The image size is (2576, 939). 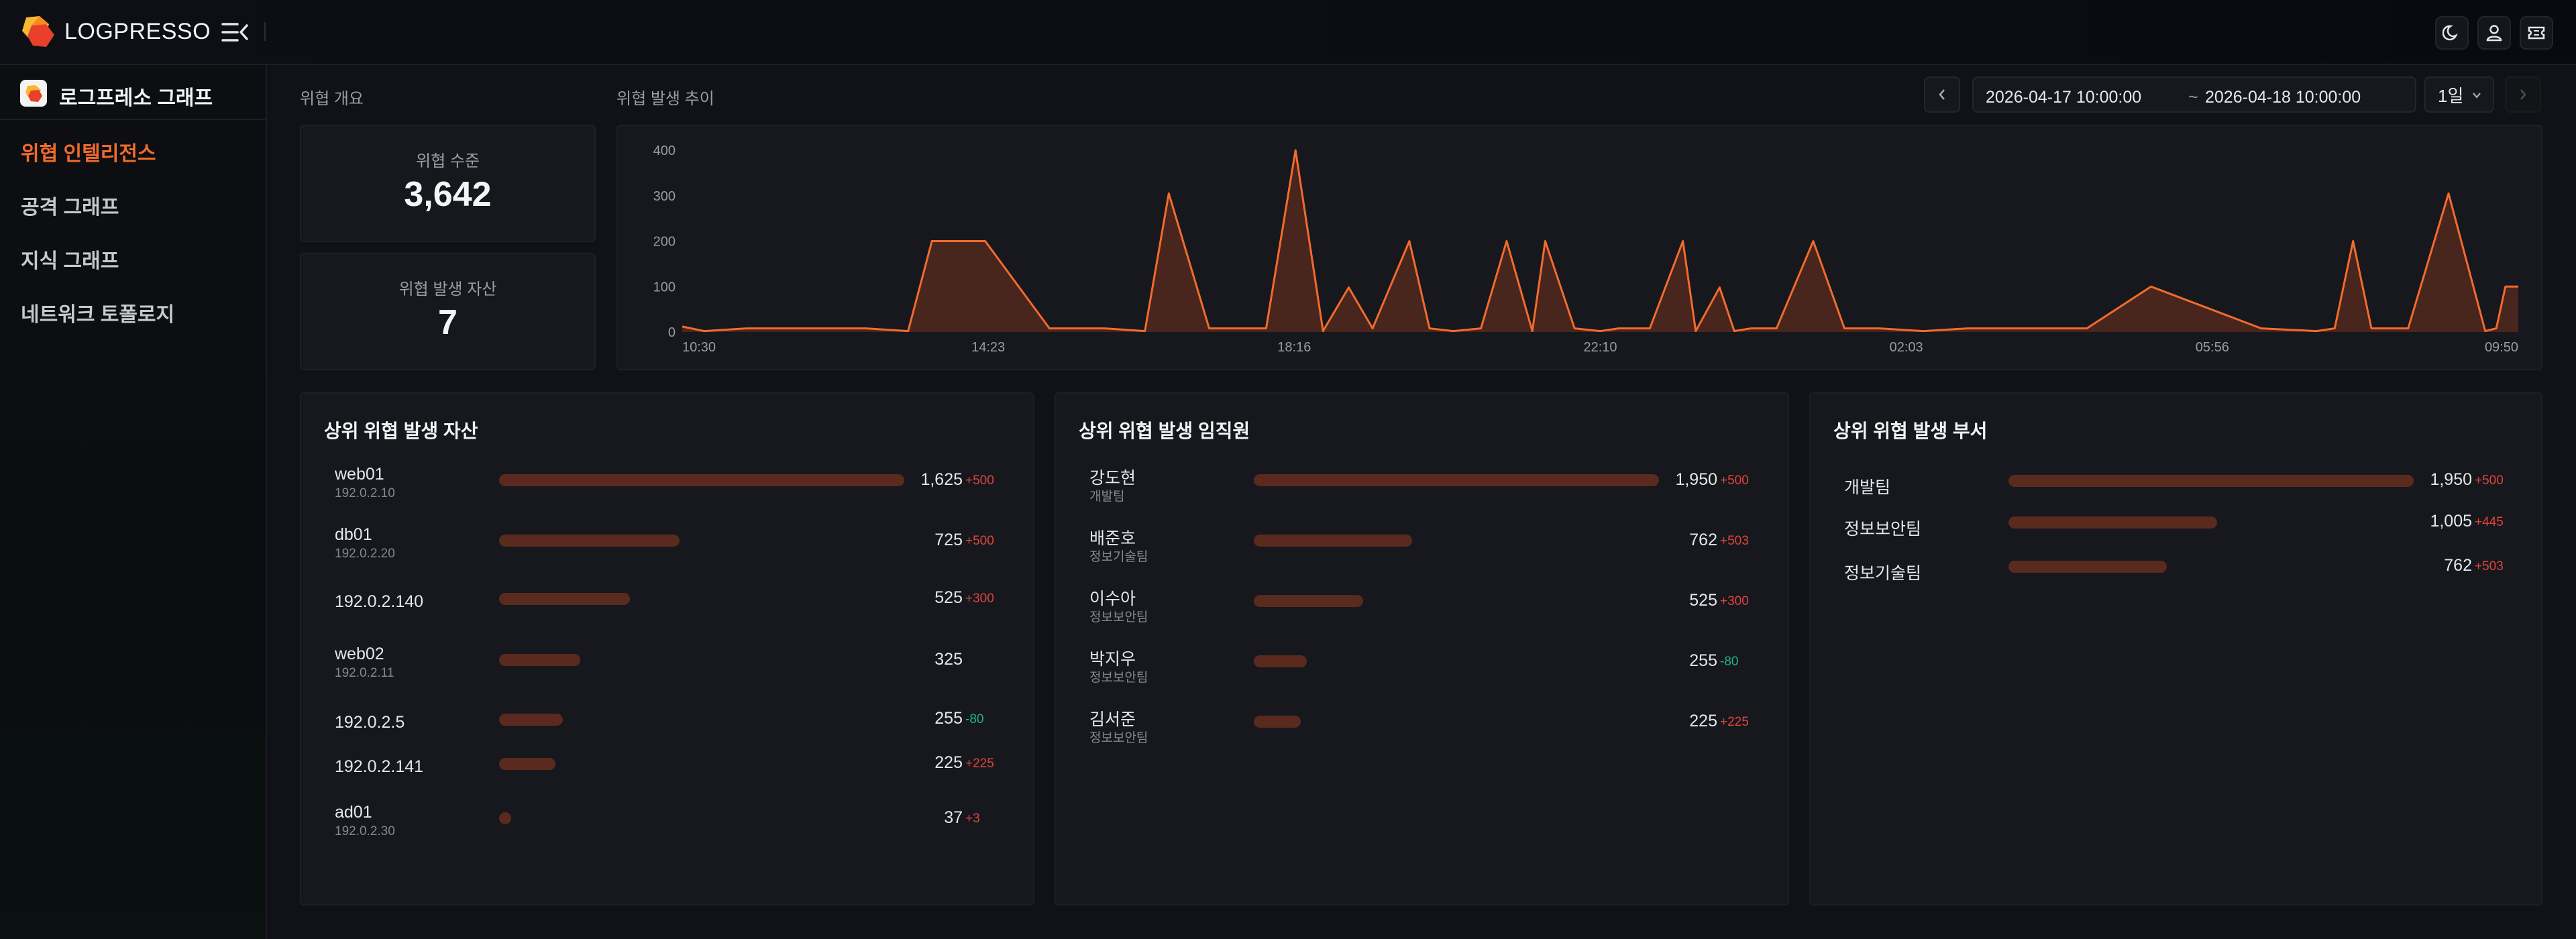 I want to click on x-tick-label: 14:23, so click(x=988, y=347).